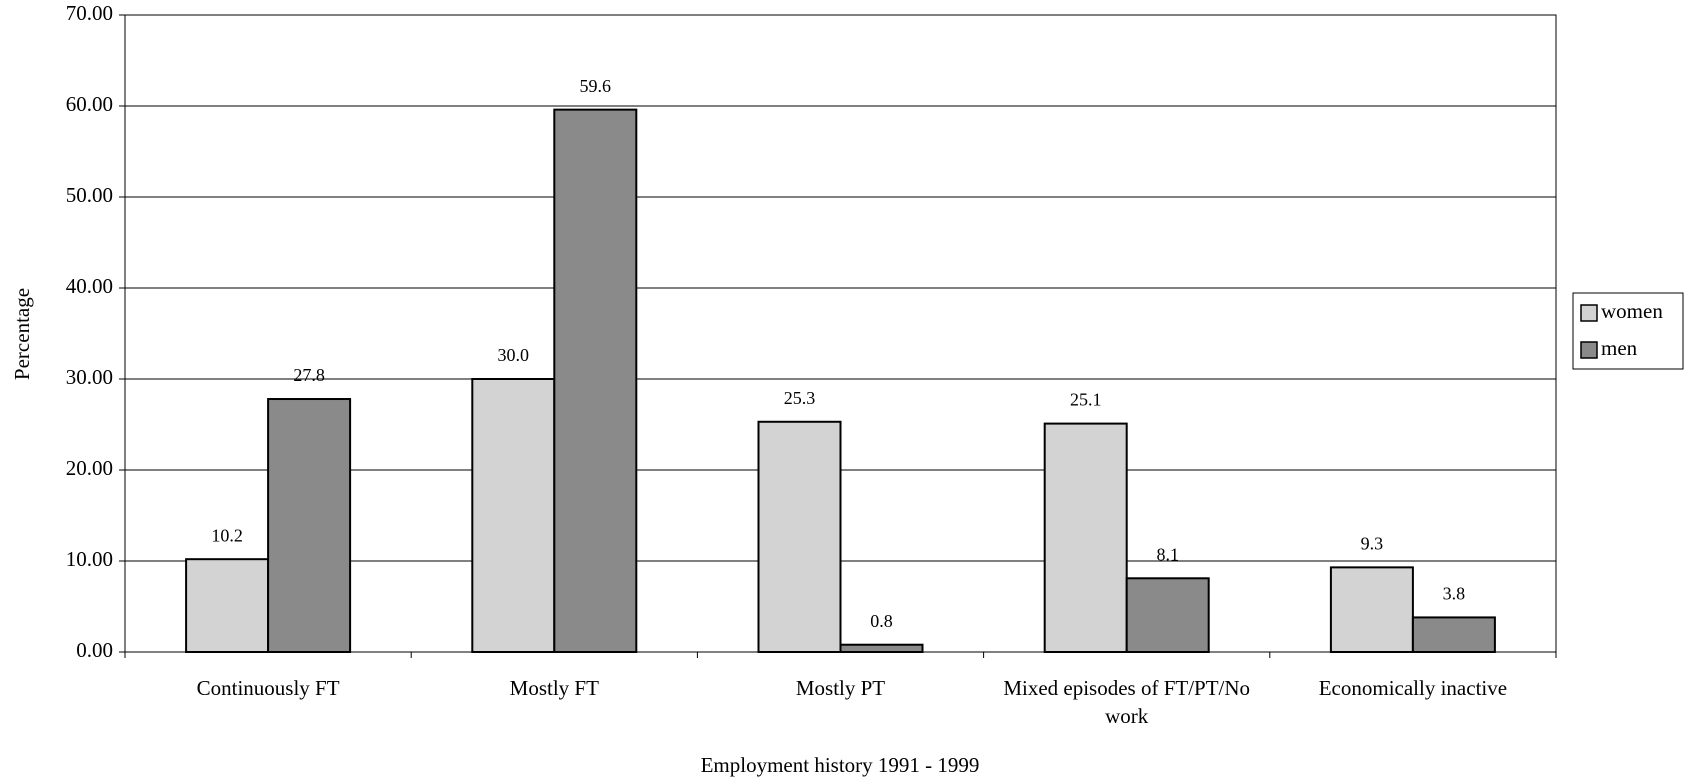 The height and width of the screenshot is (782, 1686). I want to click on data-label: 25.3, so click(800, 398).